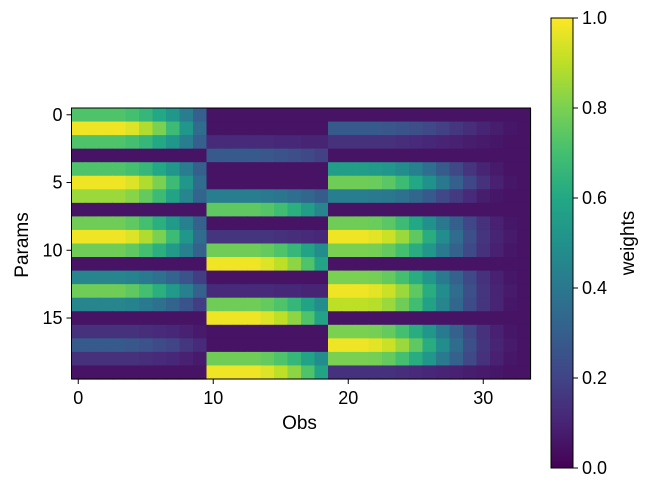 This screenshot has width=650, height=491. I want to click on y-axis-ticks: 0 5 10 15, so click(57, 216).